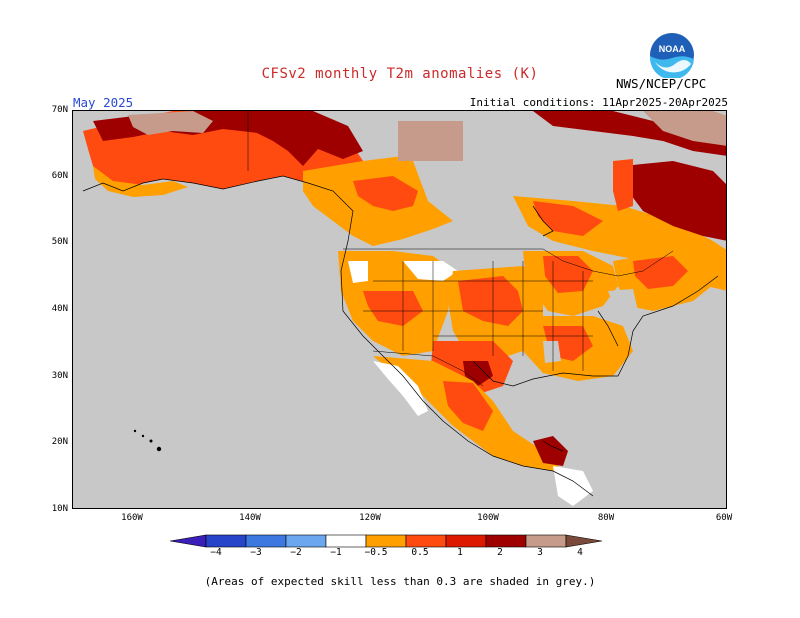 The height and width of the screenshot is (618, 800). Describe the element at coordinates (250, 518) in the screenshot. I see `lon-label-140w: 140W` at that location.